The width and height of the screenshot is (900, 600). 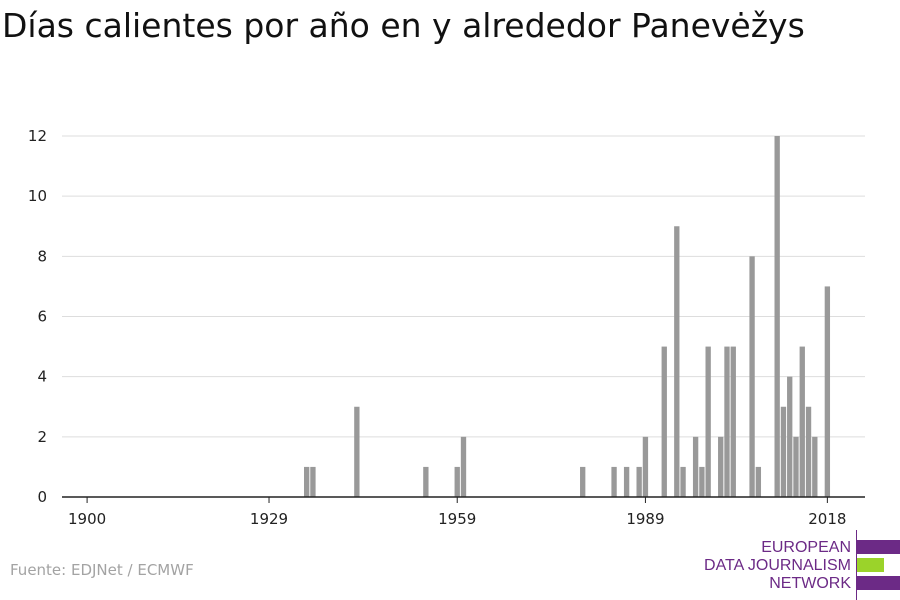 I want to click on logo-bar-purple-top, so click(x=878, y=547).